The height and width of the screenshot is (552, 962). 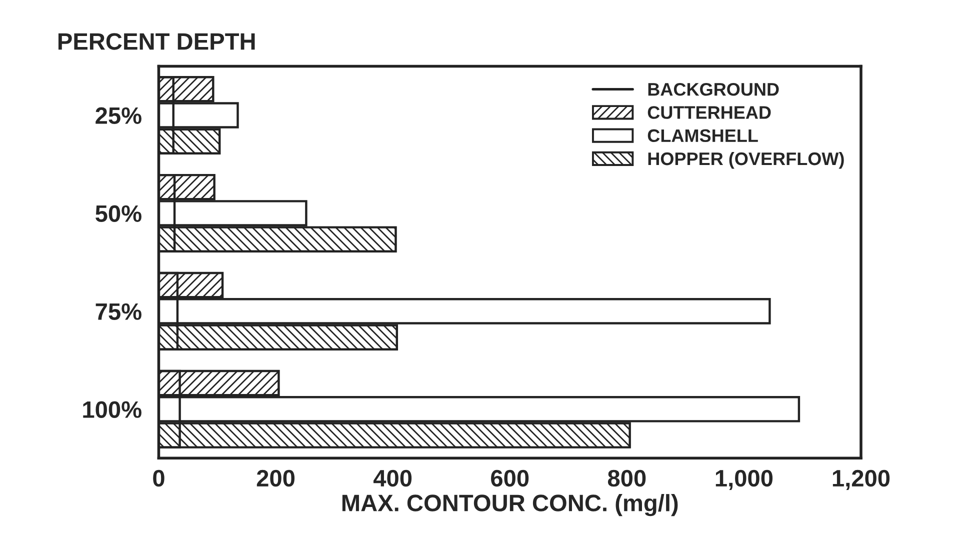 What do you see at coordinates (627, 478) in the screenshot?
I see `x-tick-label: 800` at bounding box center [627, 478].